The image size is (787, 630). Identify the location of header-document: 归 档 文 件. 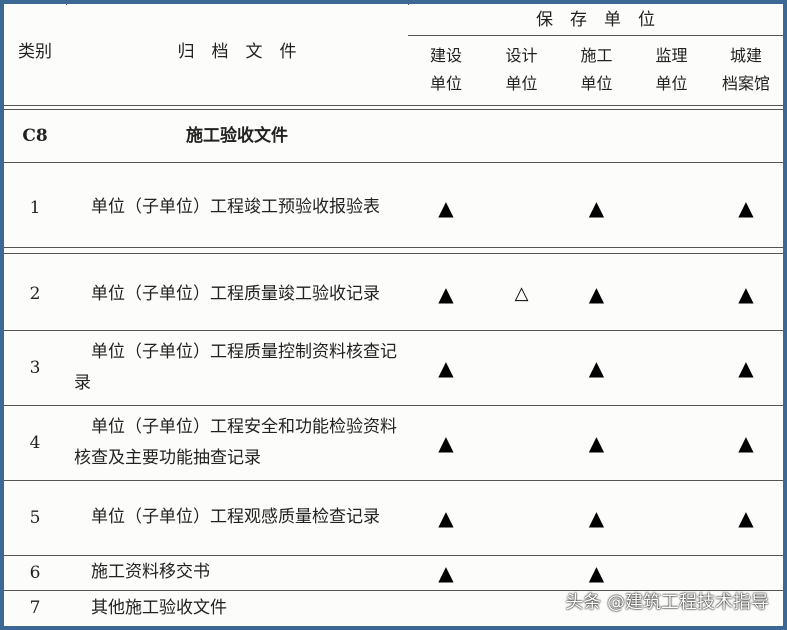
(237, 52).